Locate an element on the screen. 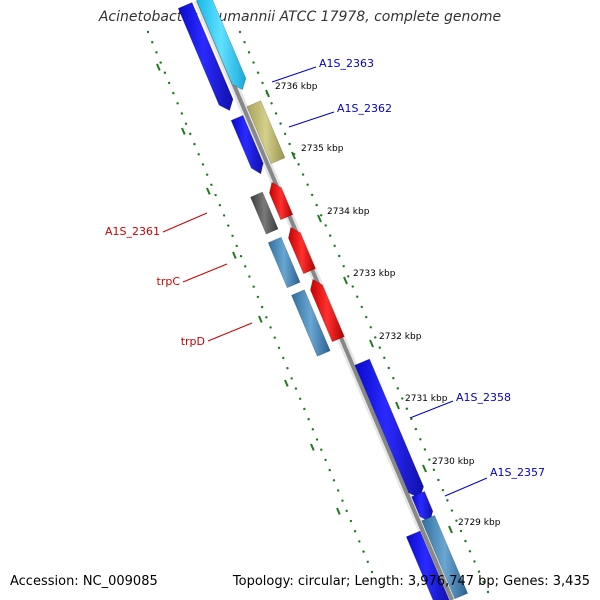 Image resolution: width=600 pixels, height=600 pixels. gene-A1S-2363-outer is located at coordinates (205, 56).